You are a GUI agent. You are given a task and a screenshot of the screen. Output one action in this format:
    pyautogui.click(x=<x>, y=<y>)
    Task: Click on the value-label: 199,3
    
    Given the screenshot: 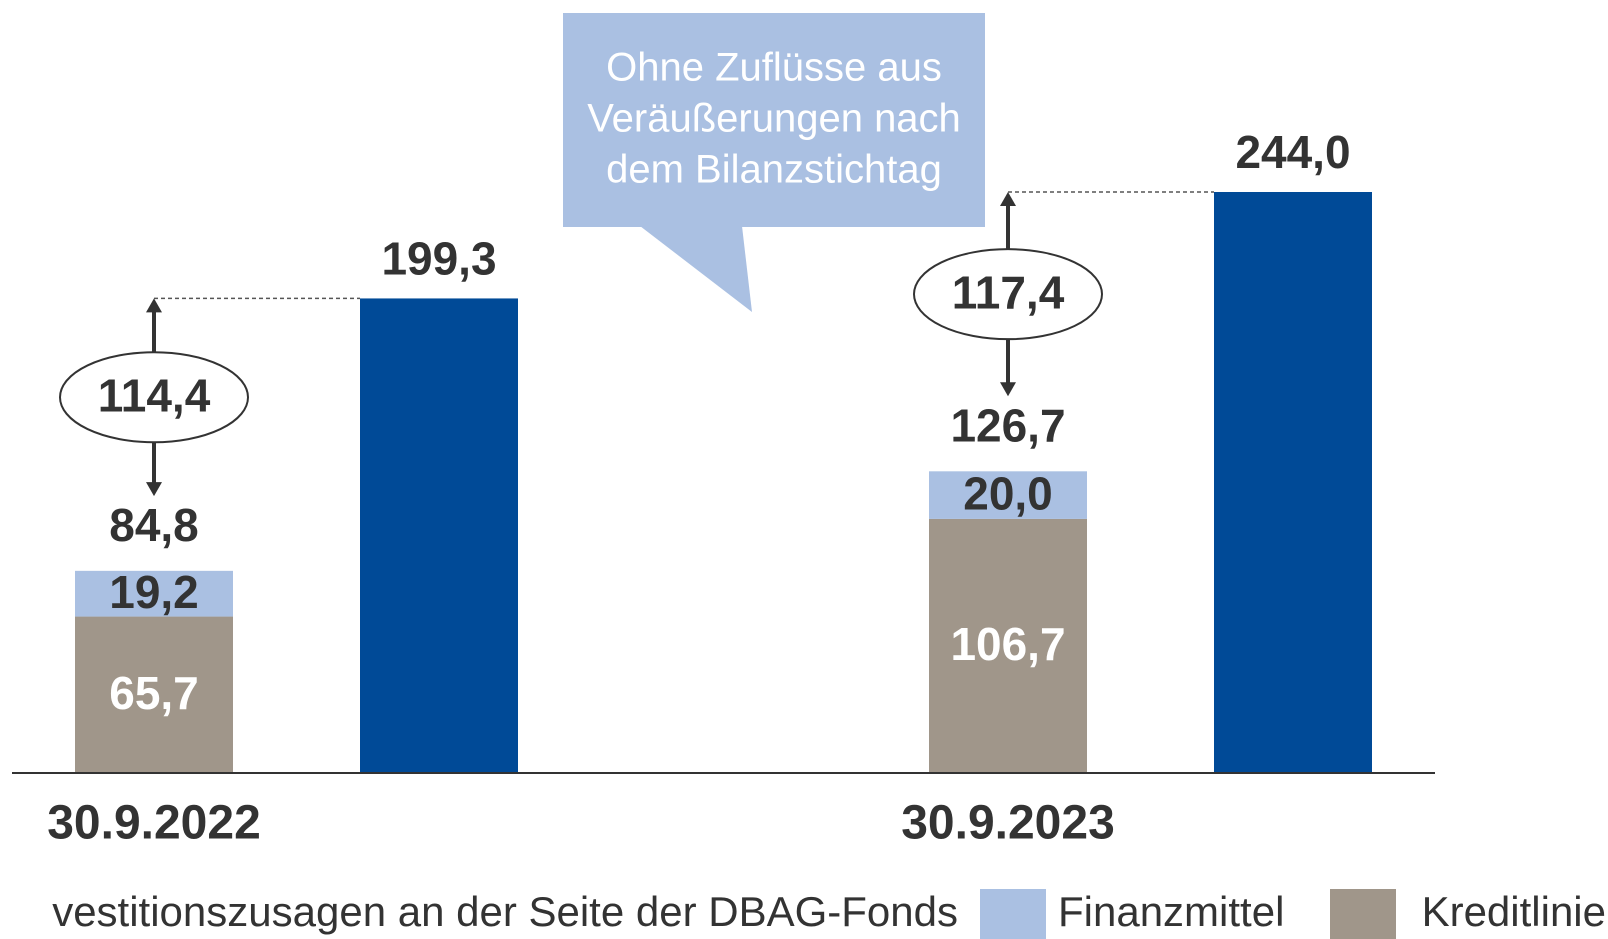 What is the action you would take?
    pyautogui.click(x=438, y=259)
    